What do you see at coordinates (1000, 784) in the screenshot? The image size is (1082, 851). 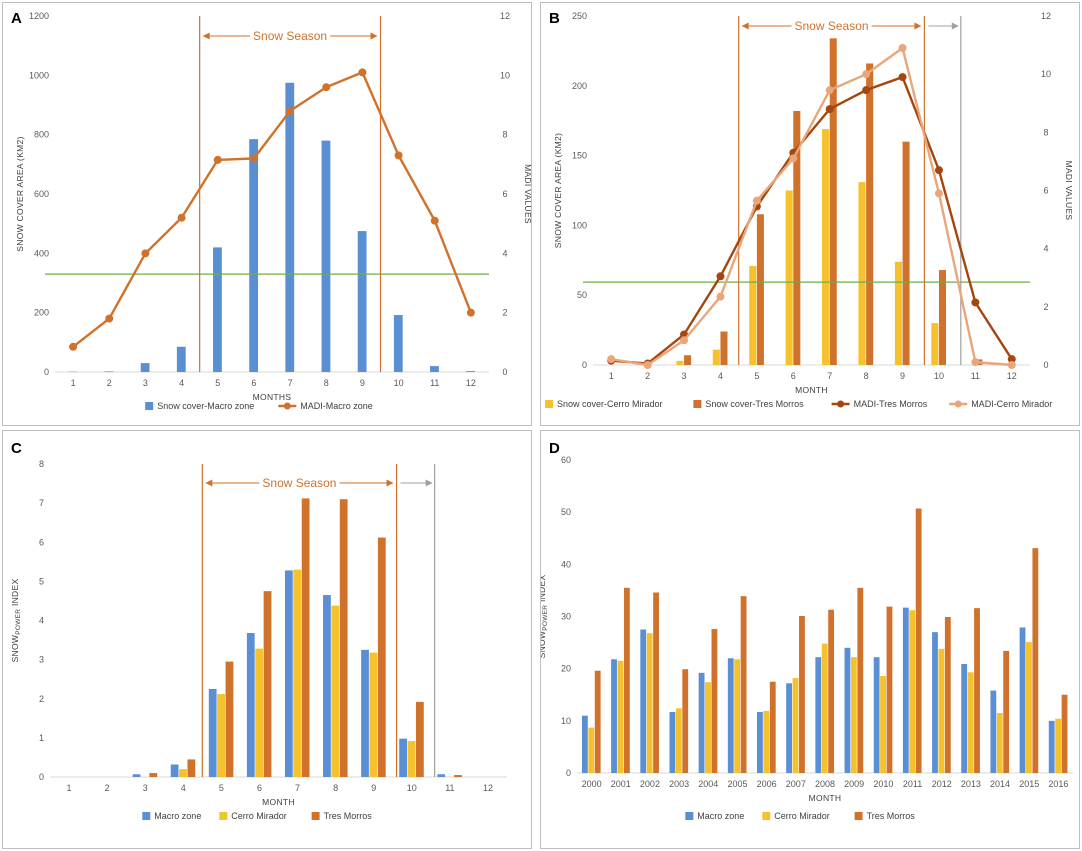 I see `x-tick-label: 2014` at bounding box center [1000, 784].